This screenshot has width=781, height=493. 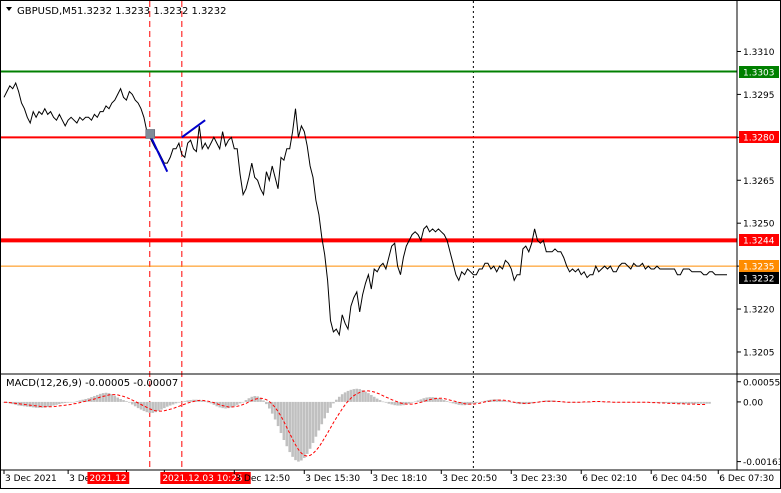 What do you see at coordinates (759, 53) in the screenshot?
I see `price-tick-label: 1.3310` at bounding box center [759, 53].